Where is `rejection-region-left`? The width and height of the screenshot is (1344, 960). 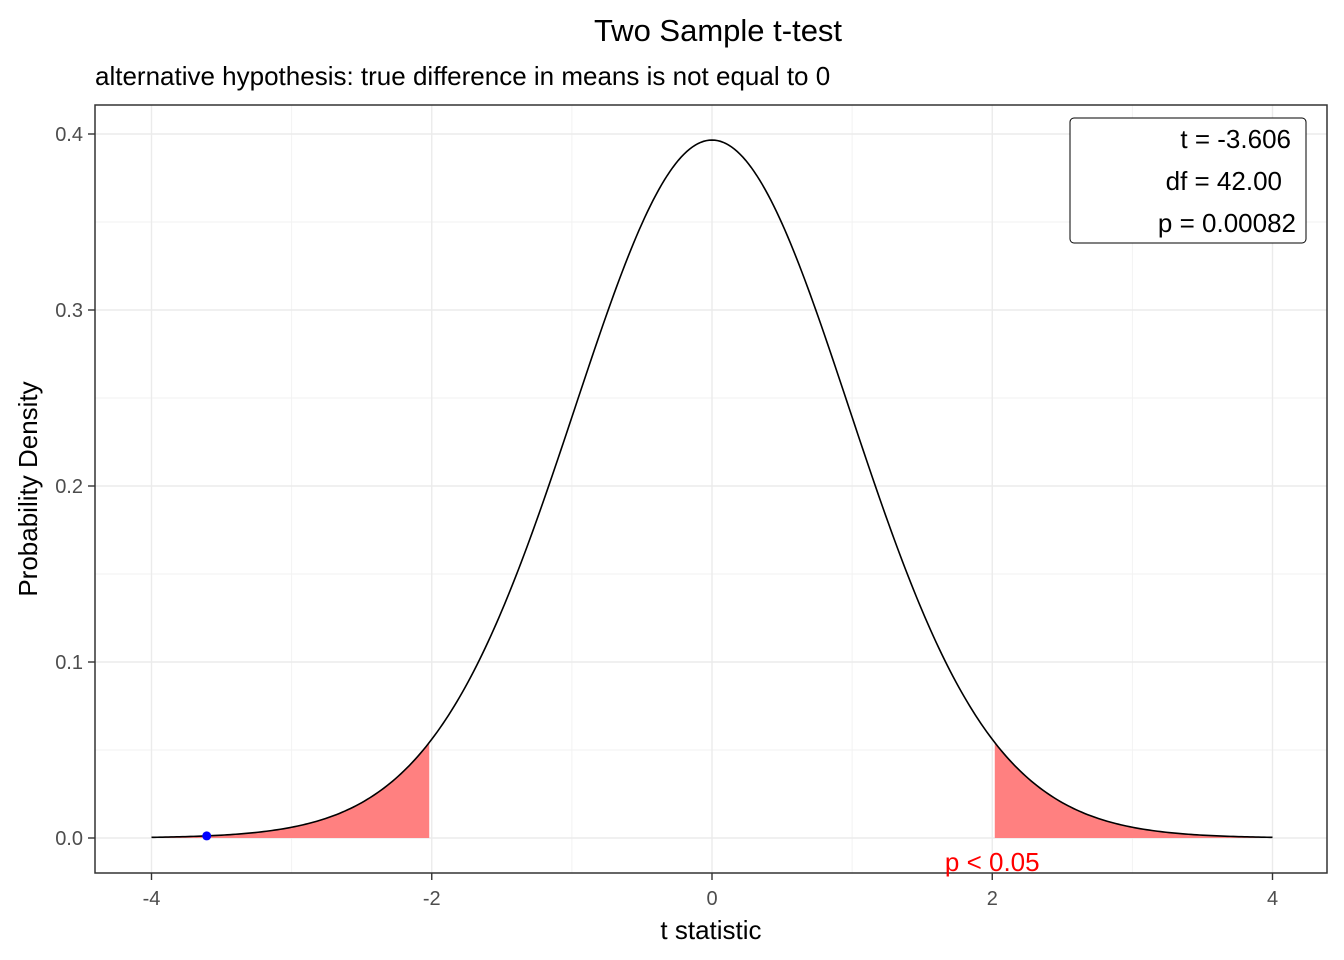 rejection-region-left is located at coordinates (290, 790).